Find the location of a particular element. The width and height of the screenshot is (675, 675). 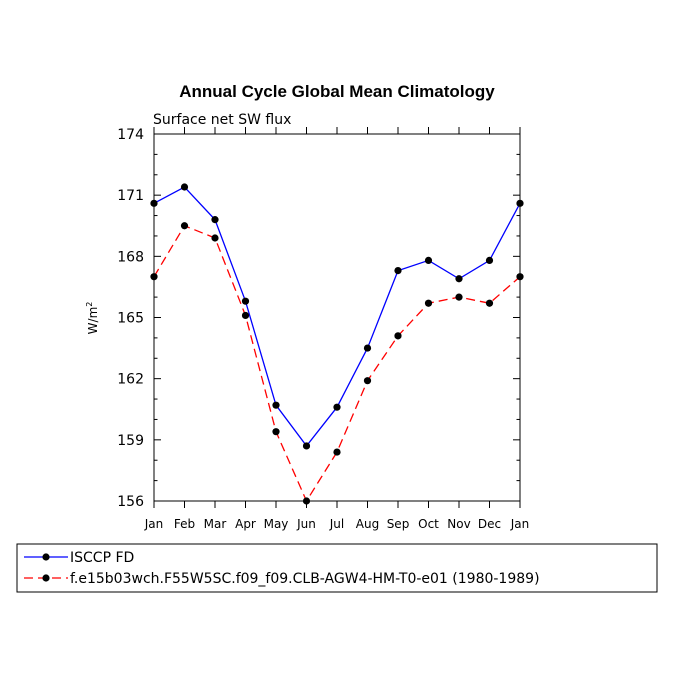

legend-box is located at coordinates (337, 568).